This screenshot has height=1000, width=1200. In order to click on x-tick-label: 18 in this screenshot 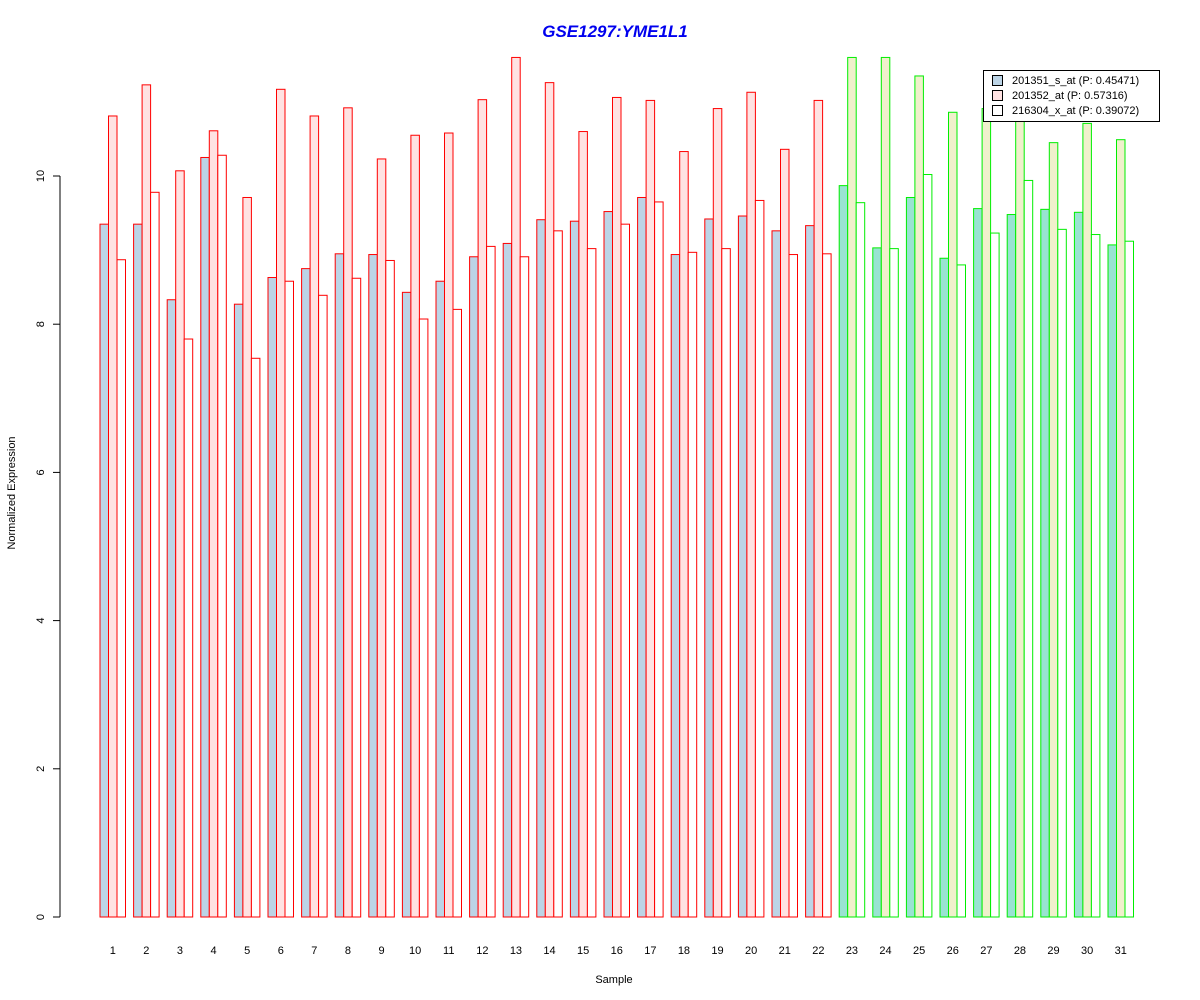, I will do `click(684, 951)`.